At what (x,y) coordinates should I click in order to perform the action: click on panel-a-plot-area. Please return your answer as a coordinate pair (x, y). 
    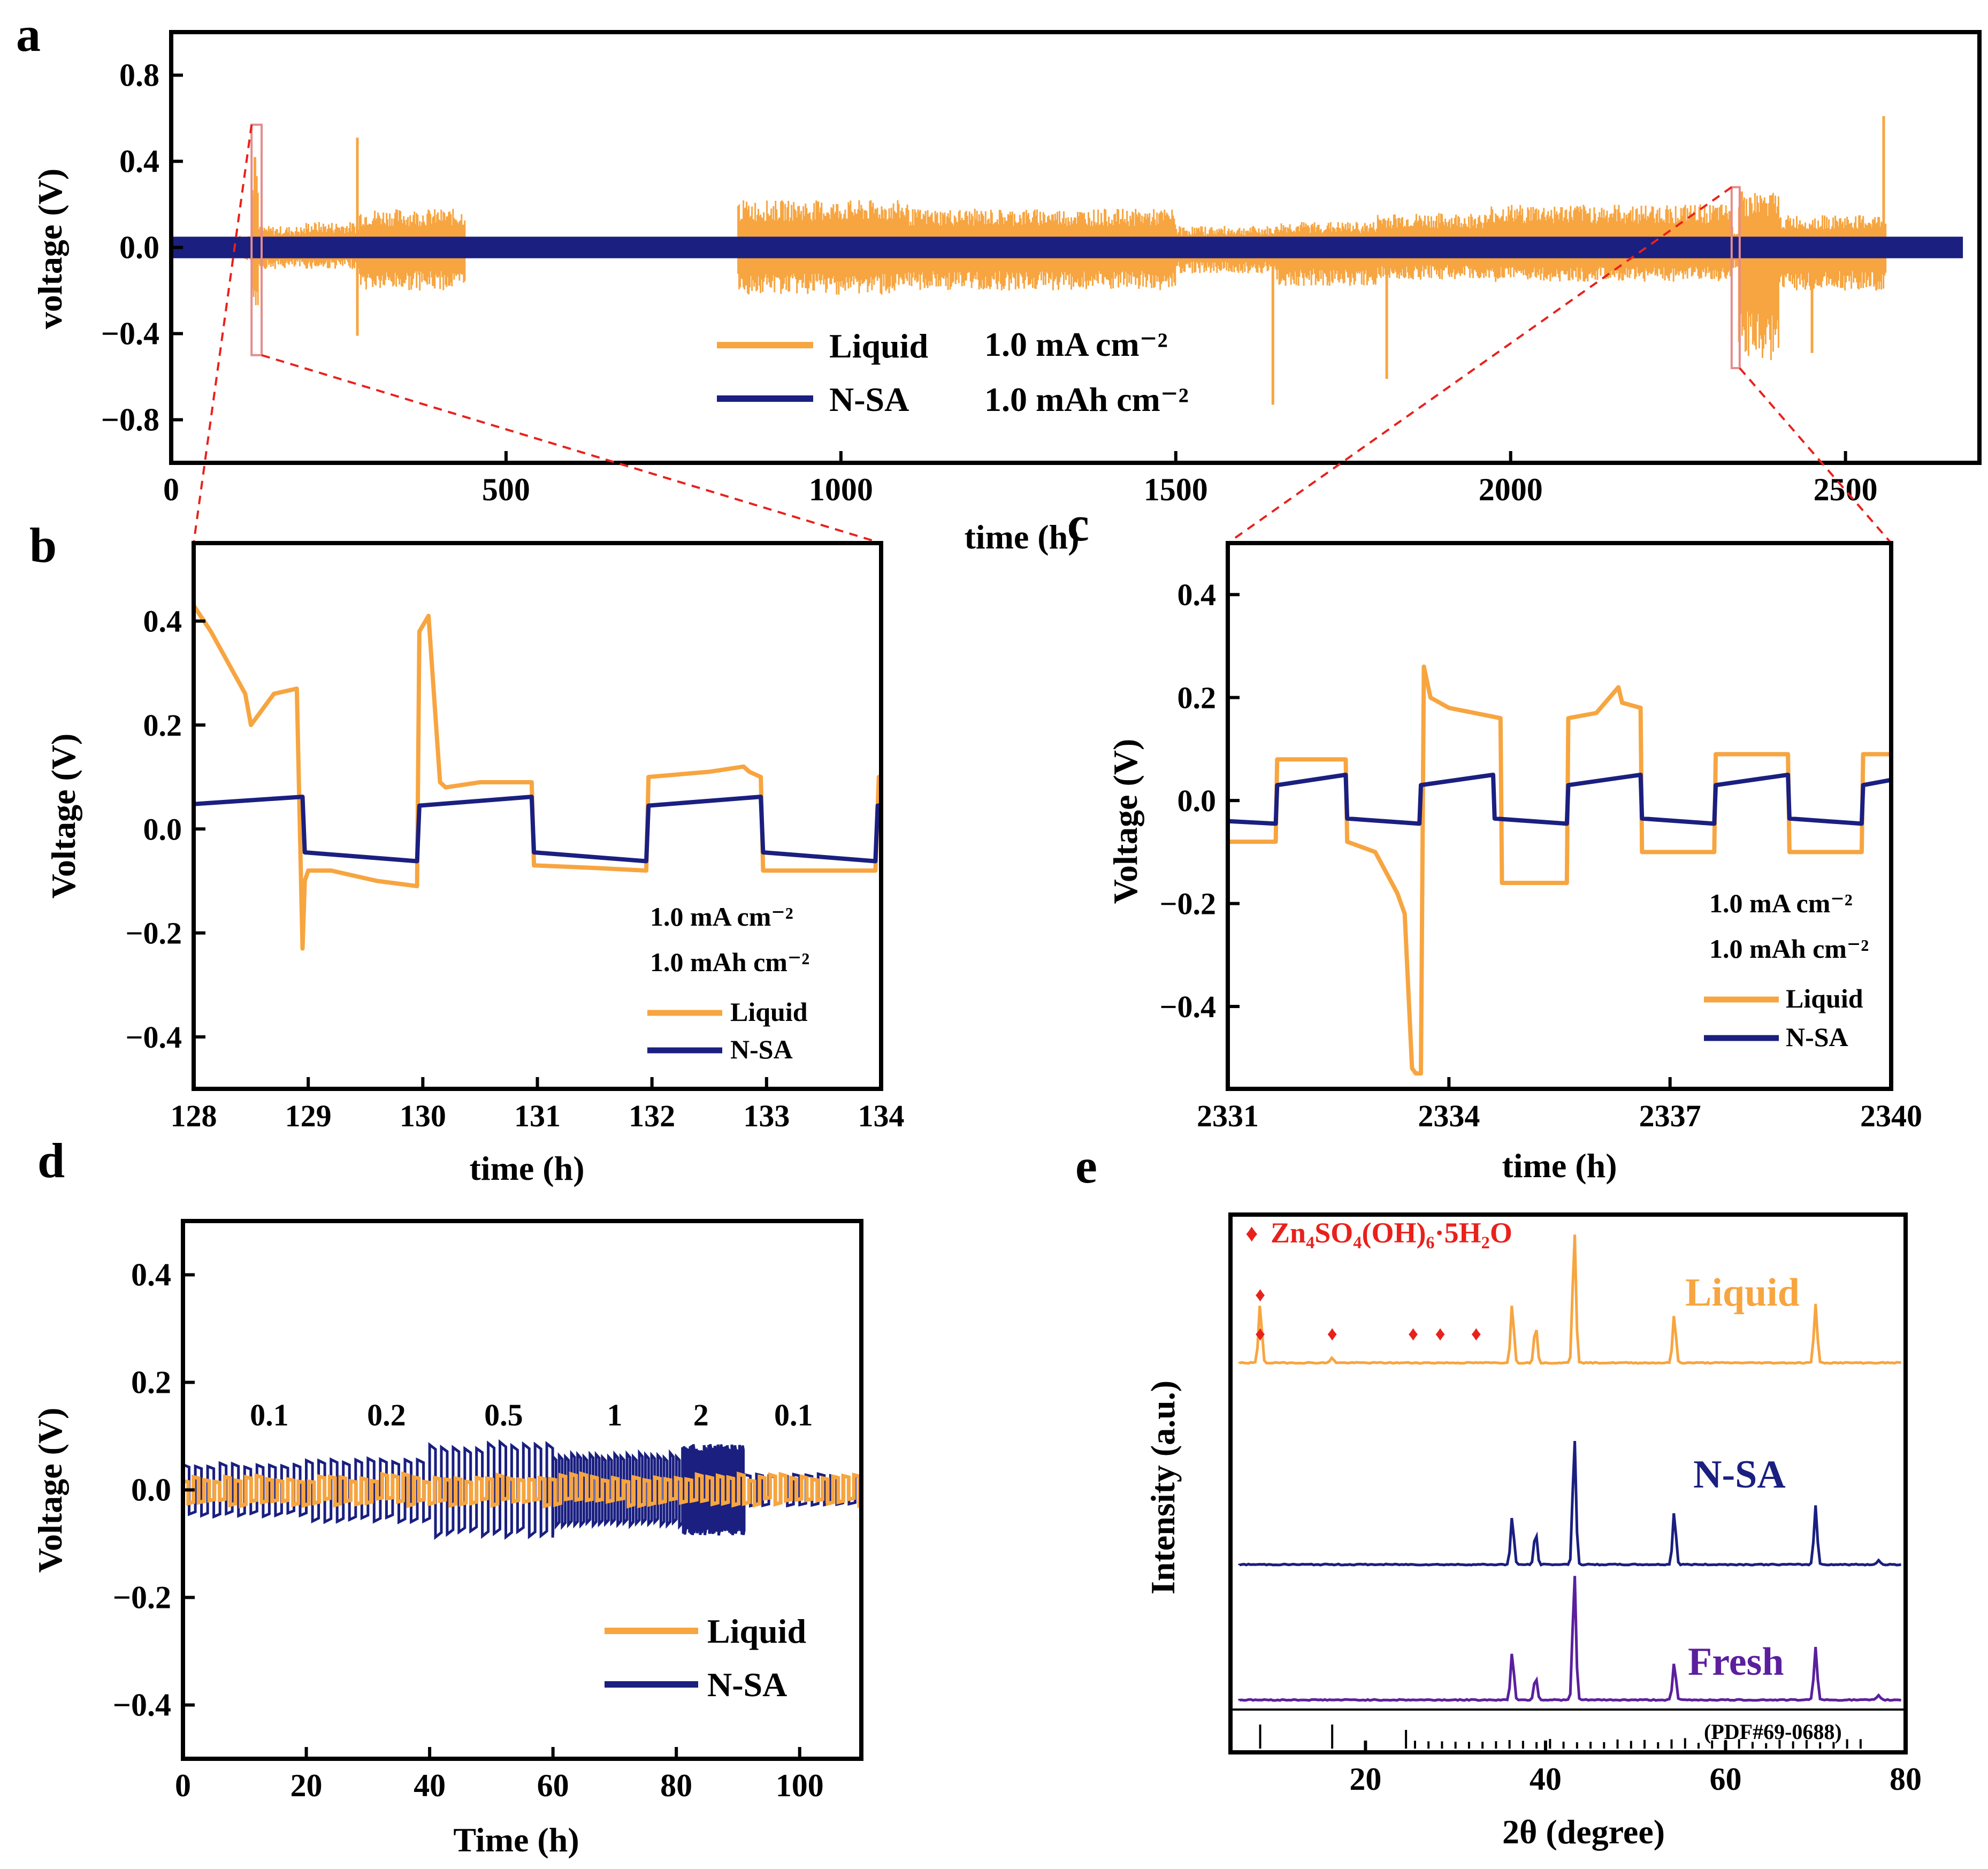
    Looking at the image, I should click on (1066, 260).